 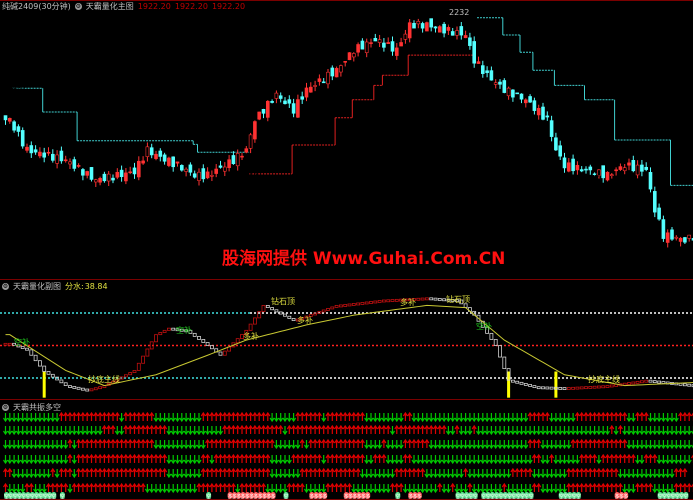 I want to click on watermark-text: 股海网提供 Www.Guhai.Com.CN, so click(x=364, y=259).